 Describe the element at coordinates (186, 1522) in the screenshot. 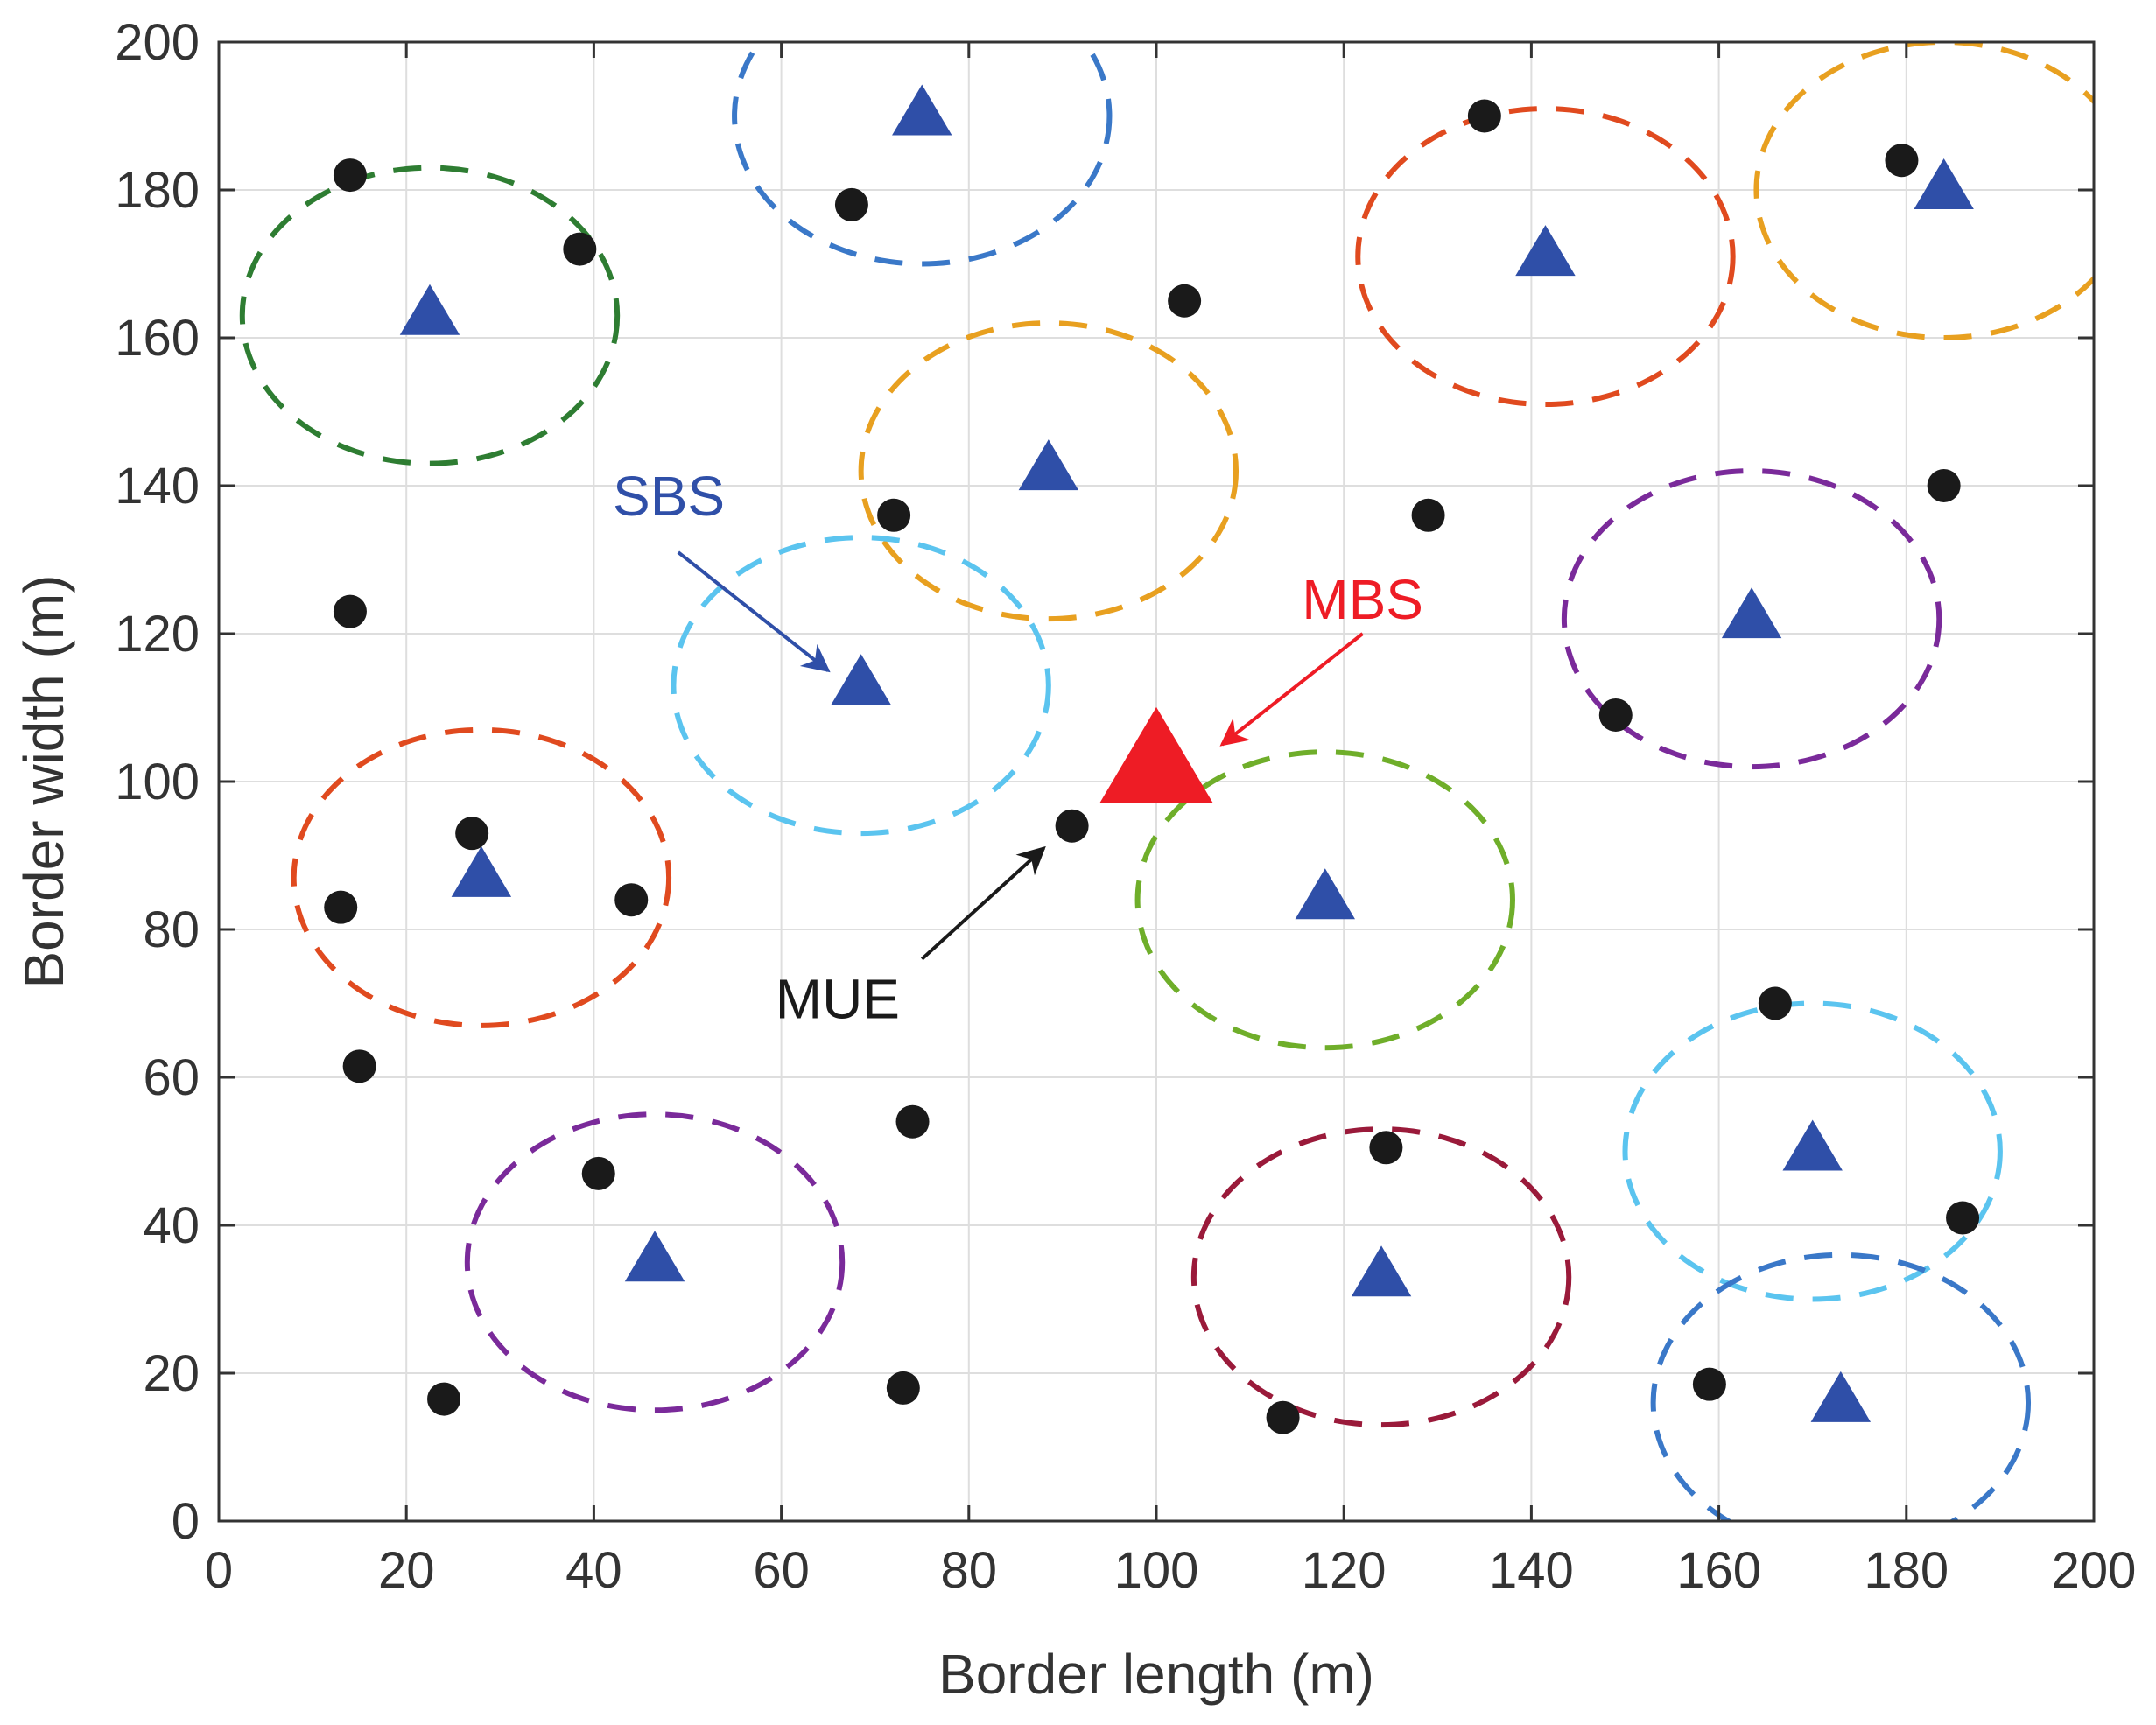

I see `y-tick-label: 0` at that location.